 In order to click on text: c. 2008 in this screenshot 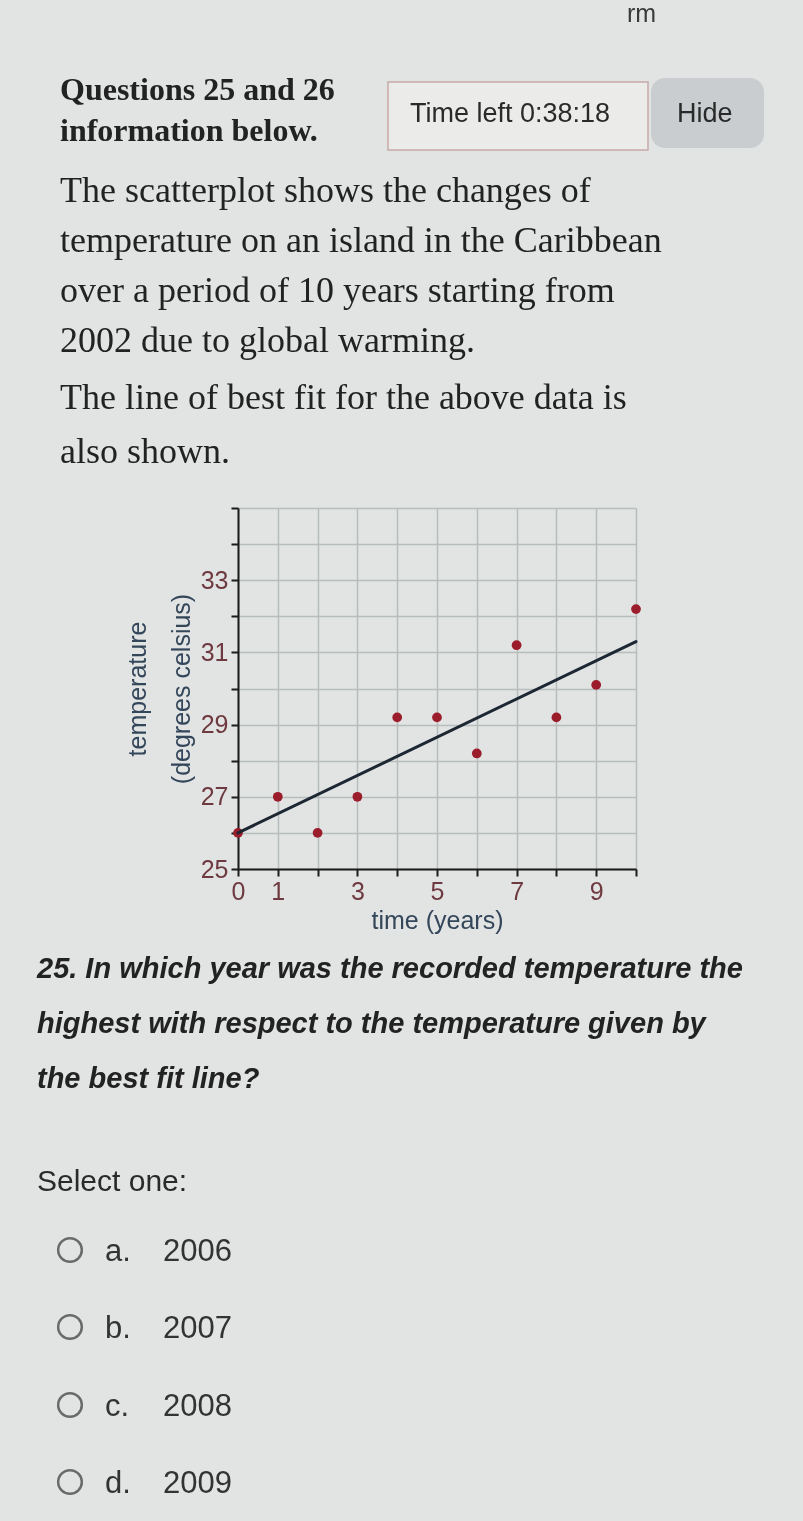, I will do `click(168, 1405)`.